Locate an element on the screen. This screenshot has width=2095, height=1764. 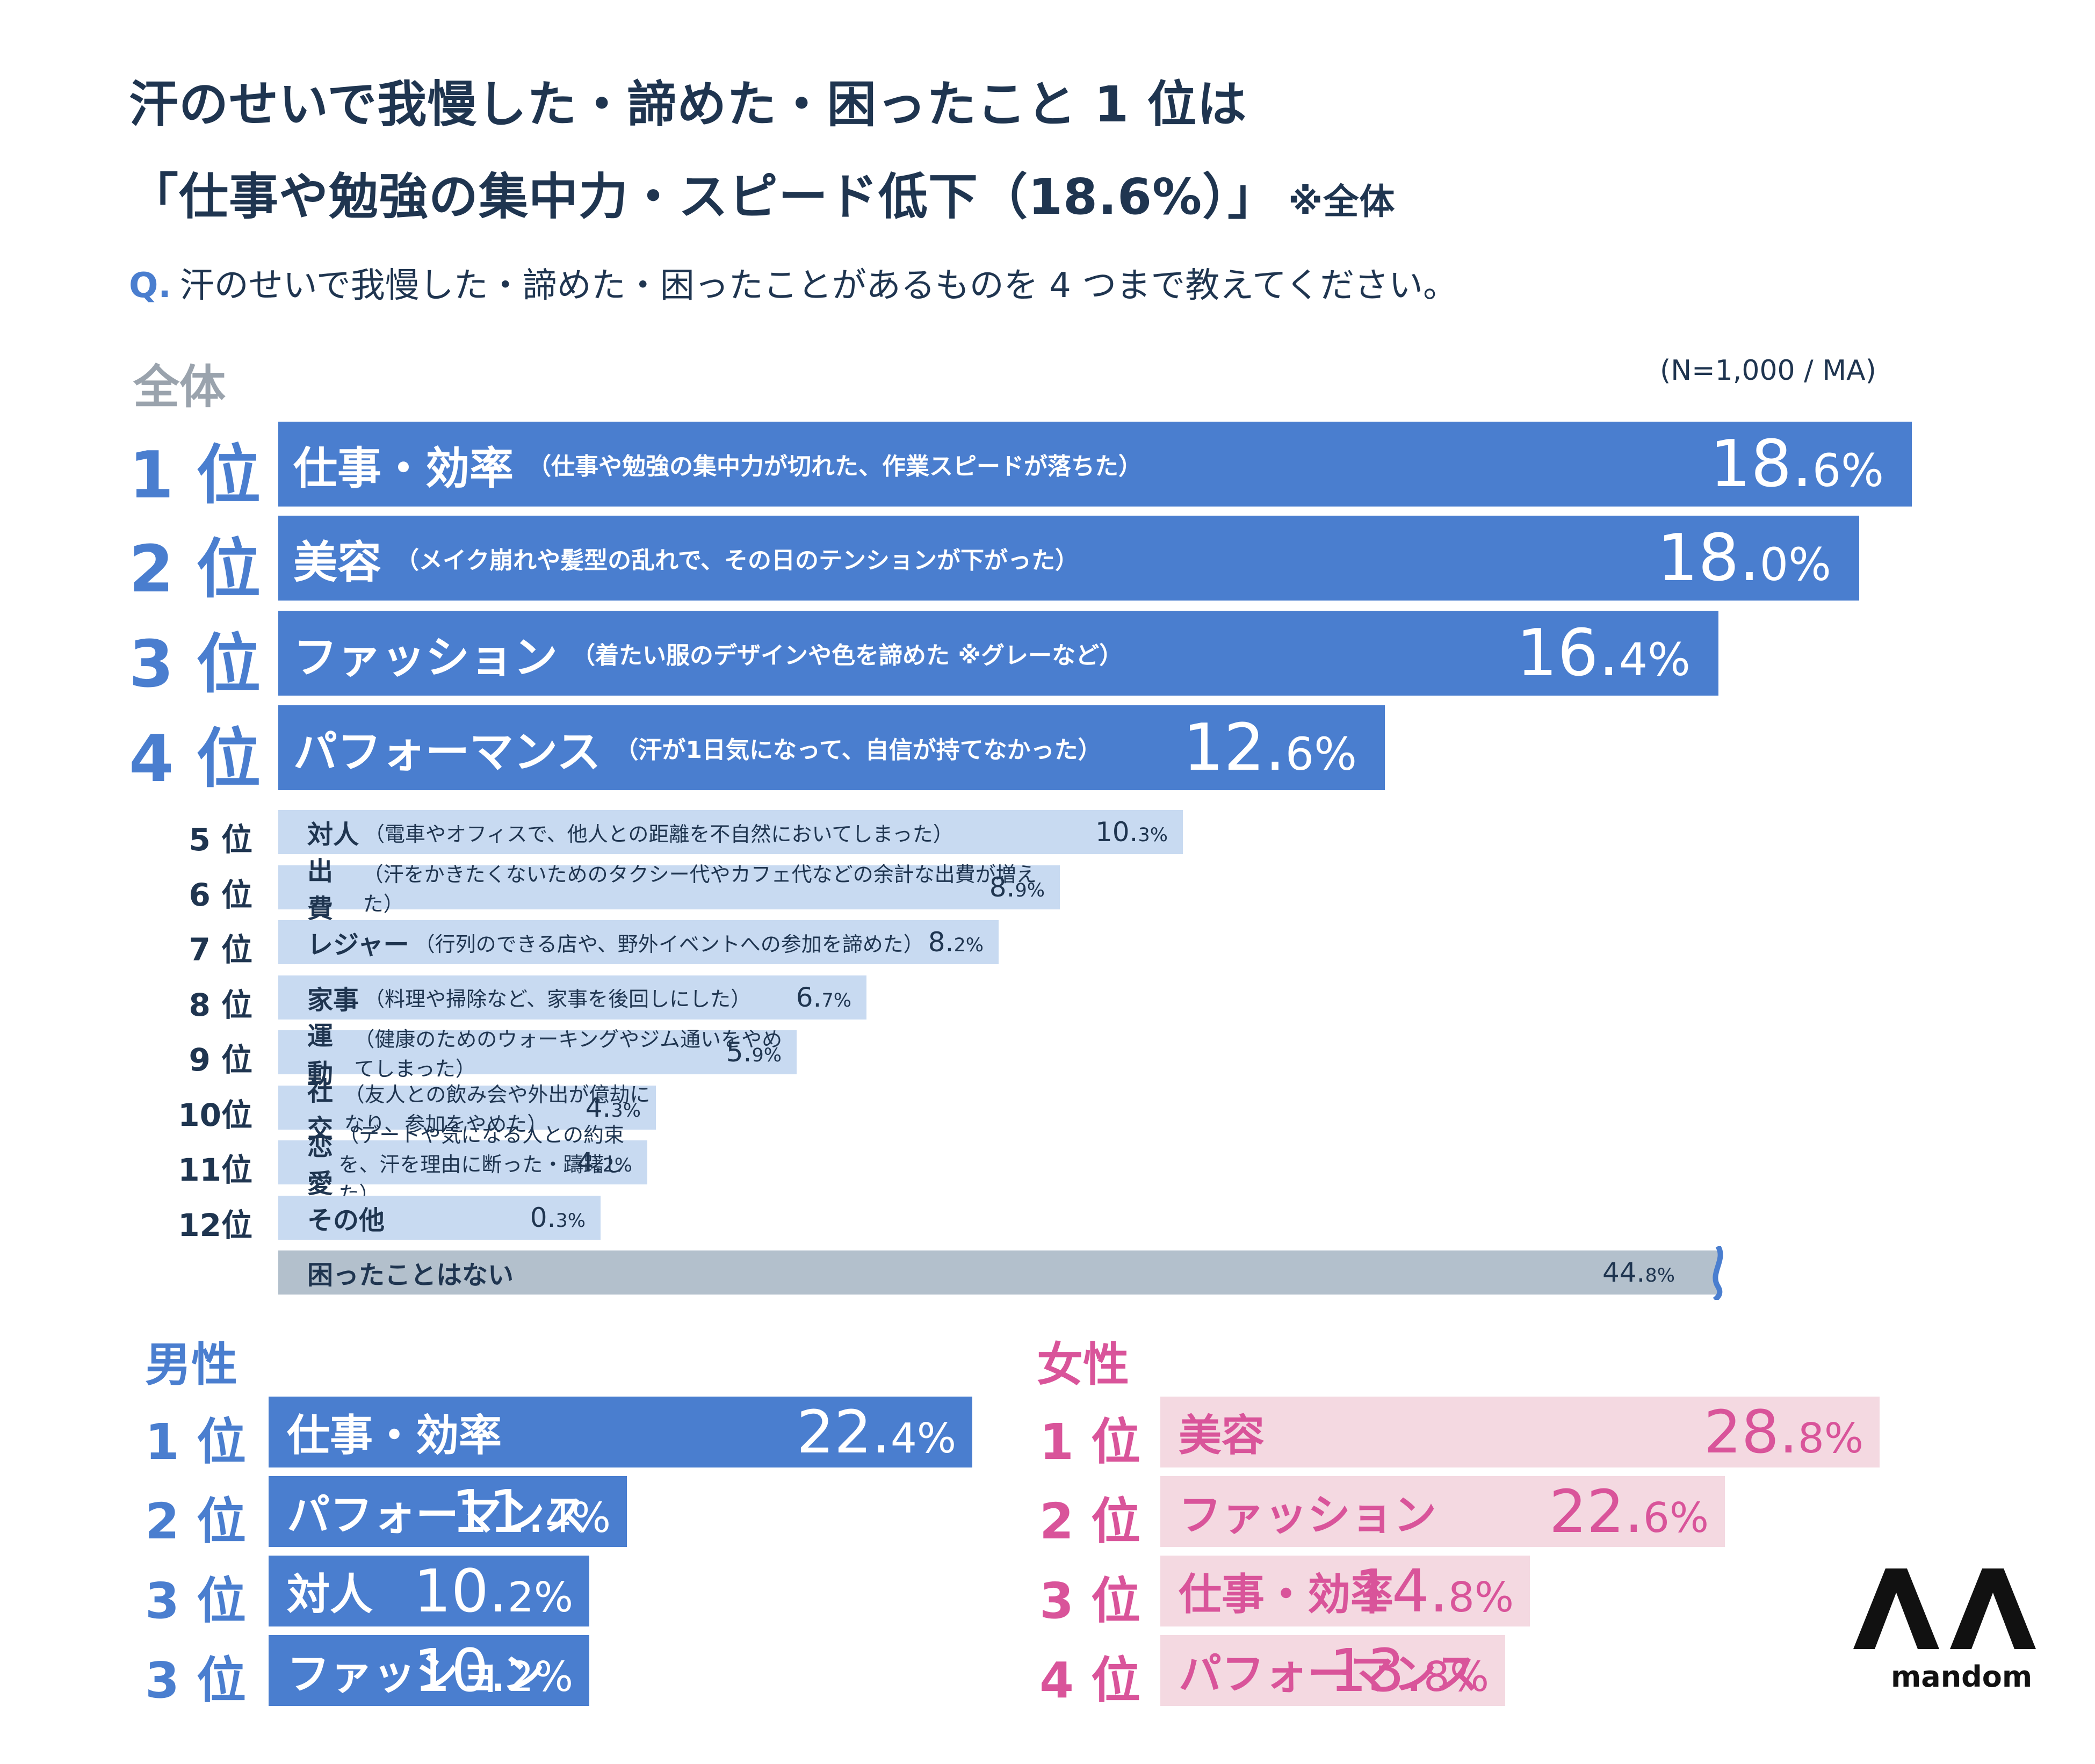
bar: レジャー （行列のできる店や、野外イベントへの参加を諦めた） 8.2% is located at coordinates (638, 942).